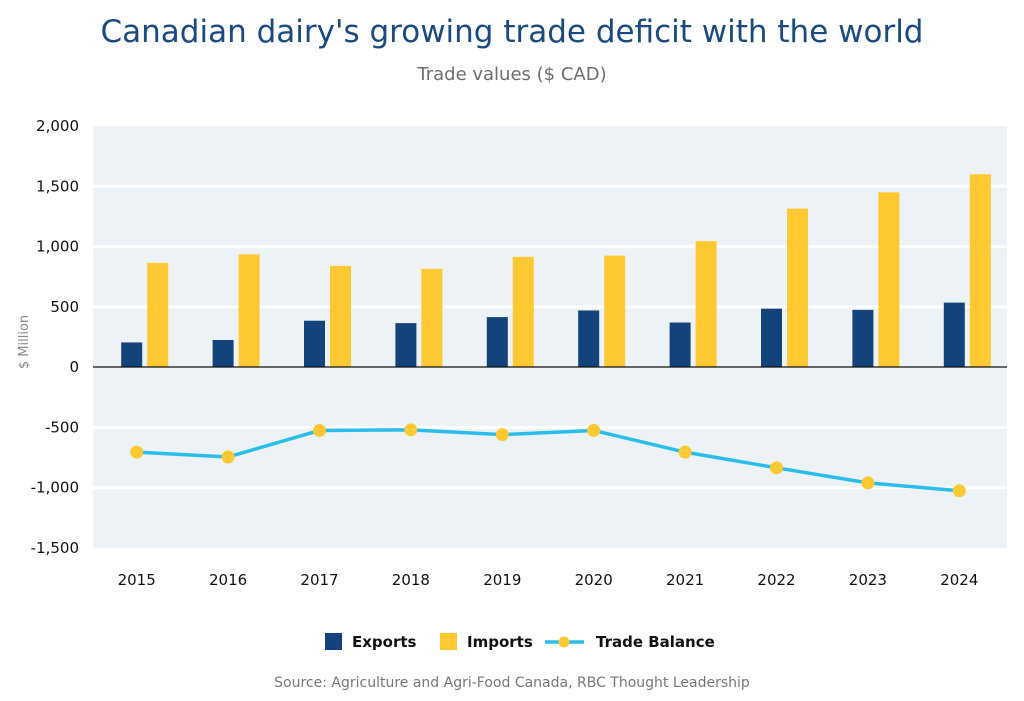 This screenshot has width=1024, height=701. Describe the element at coordinates (502, 580) in the screenshot. I see `x-tick-label: 2019` at that location.